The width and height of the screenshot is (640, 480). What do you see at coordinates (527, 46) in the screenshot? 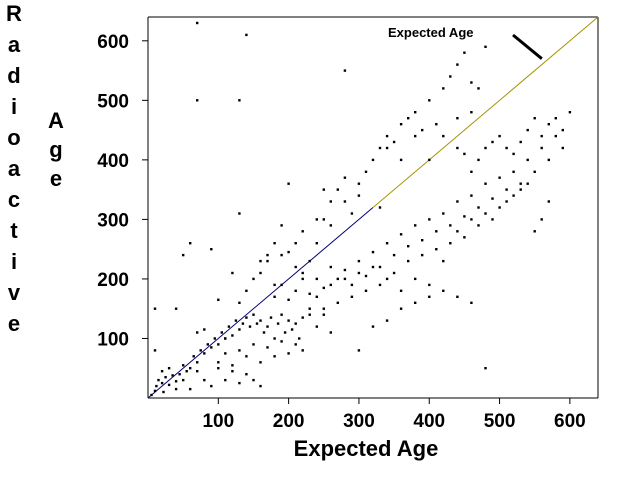
I see `annotation-arrow` at bounding box center [527, 46].